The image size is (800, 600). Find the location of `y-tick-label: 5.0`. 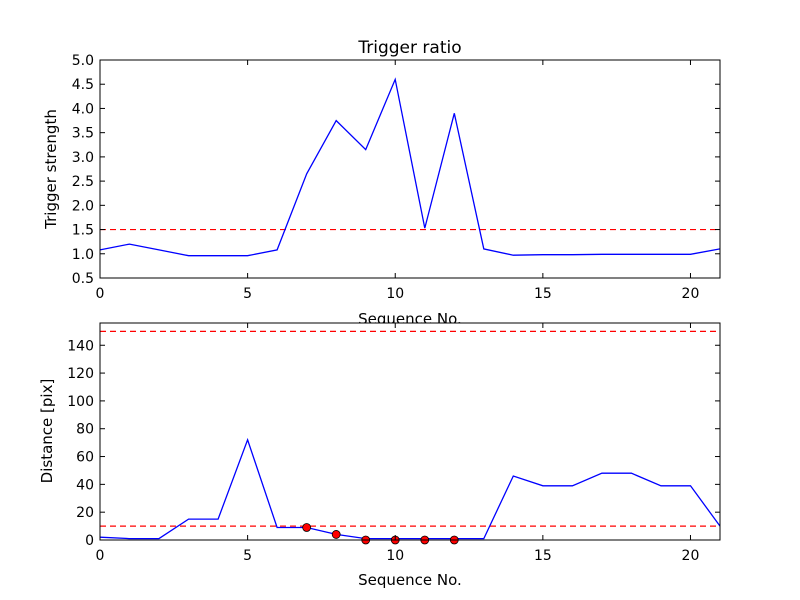

y-tick-label: 5.0 is located at coordinates (83, 61).